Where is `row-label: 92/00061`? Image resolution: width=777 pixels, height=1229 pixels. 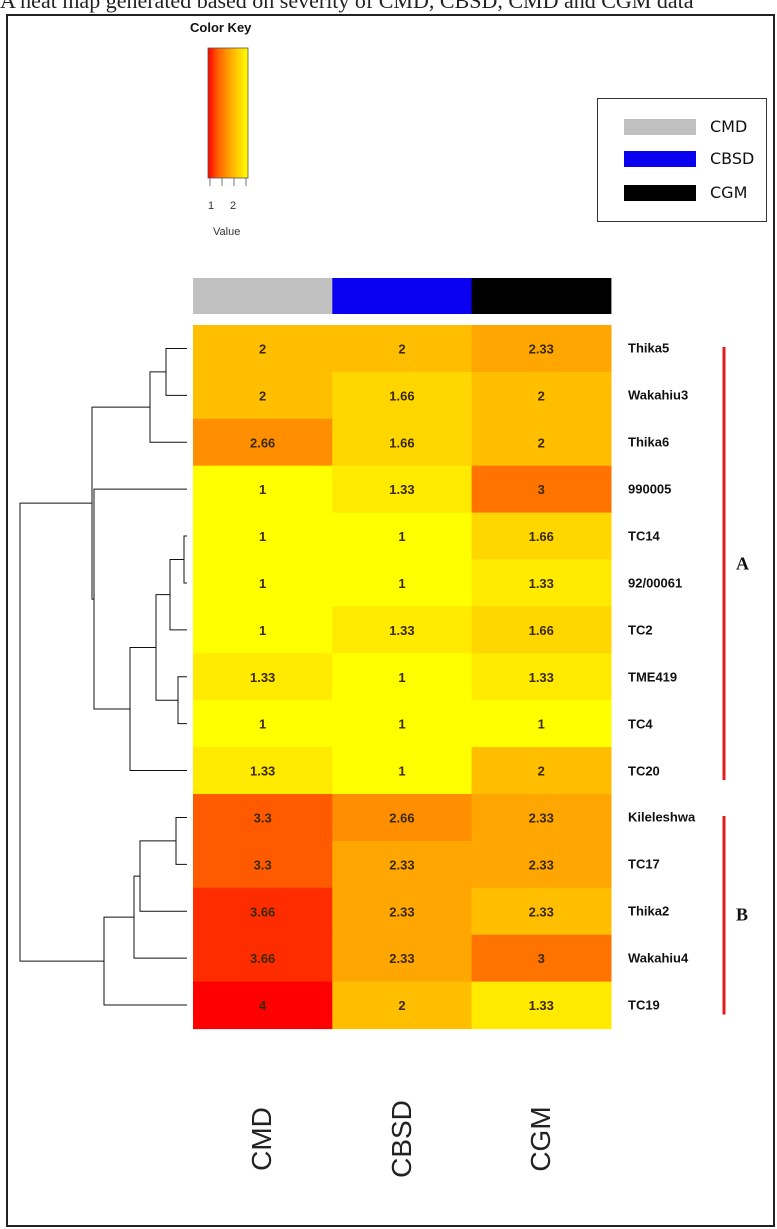
row-label: 92/00061 is located at coordinates (655, 583).